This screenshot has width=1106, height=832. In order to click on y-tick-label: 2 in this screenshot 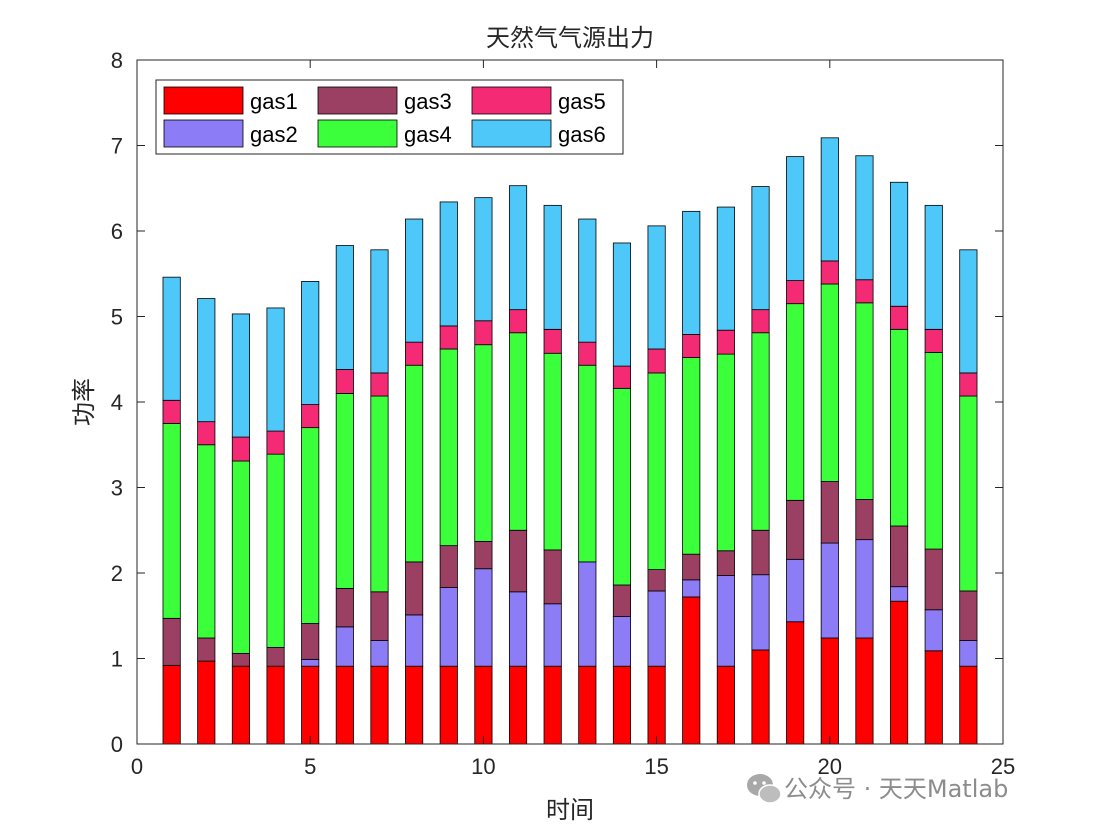, I will do `click(117, 573)`.